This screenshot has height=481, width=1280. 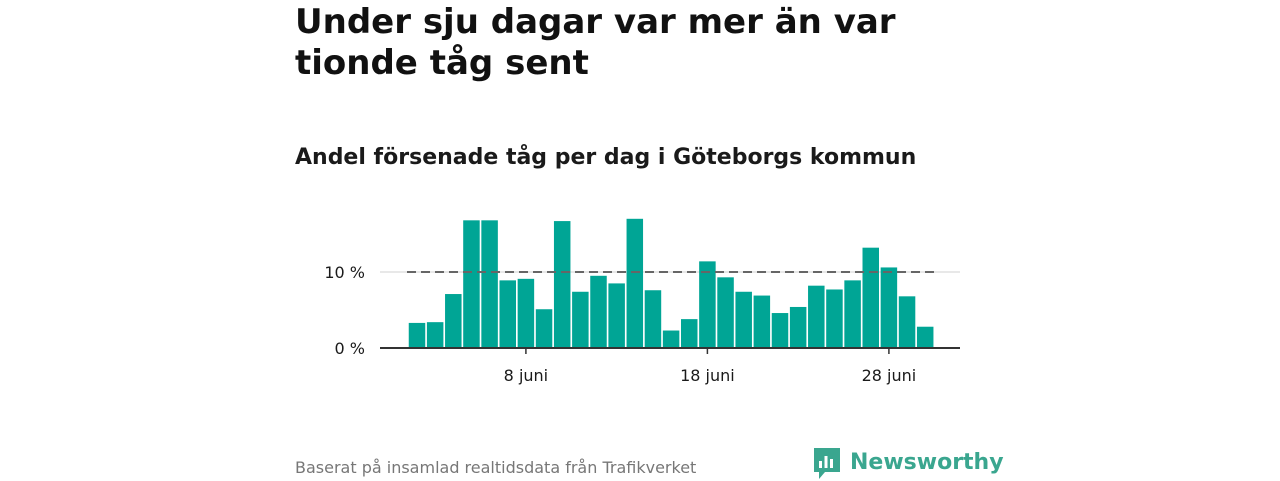 What do you see at coordinates (827, 463) in the screenshot?
I see `bar-chart-speech-bubble-icon` at bounding box center [827, 463].